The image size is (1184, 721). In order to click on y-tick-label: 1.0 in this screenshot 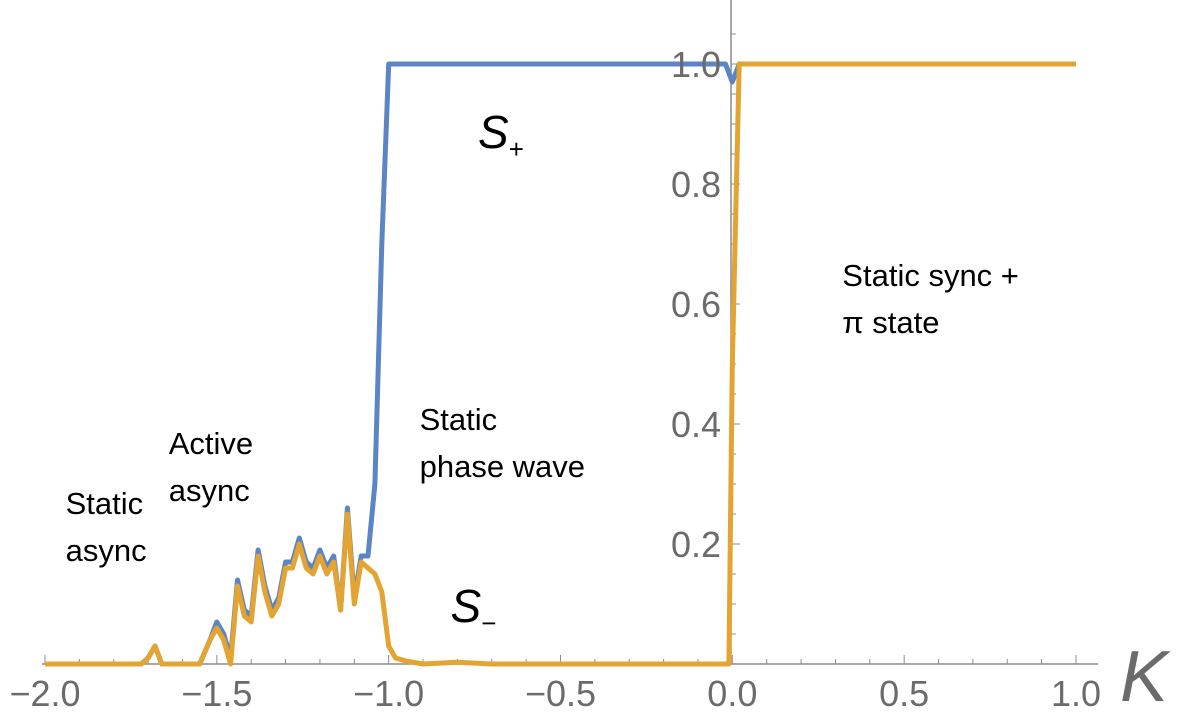, I will do `click(696, 64)`.